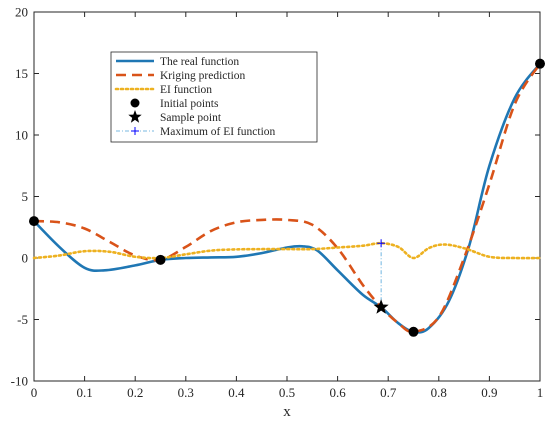 The width and height of the screenshot is (550, 425). What do you see at coordinates (25, 258) in the screenshot?
I see `y-tick-label: 0` at bounding box center [25, 258].